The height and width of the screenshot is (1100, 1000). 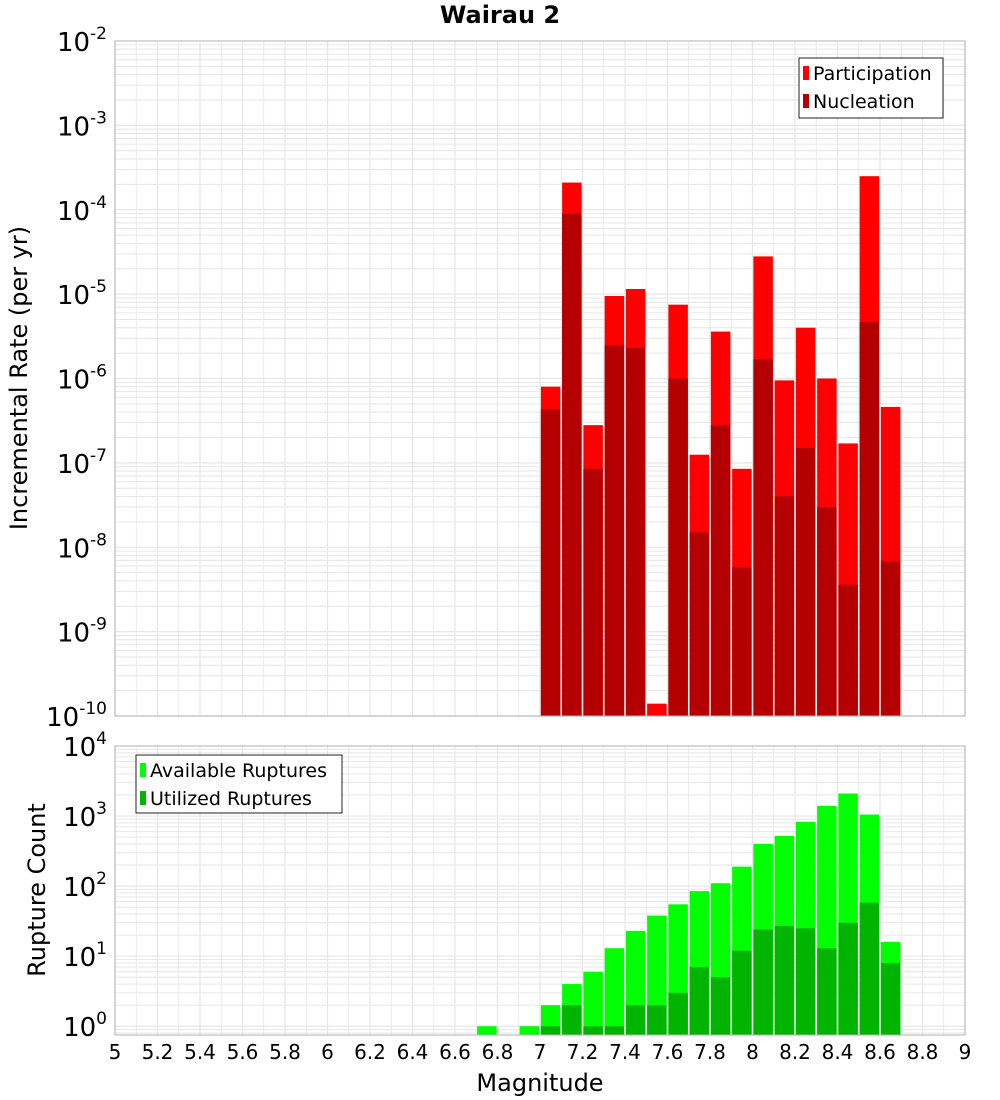 I want to click on participation-legend-swatch, so click(x=806, y=73).